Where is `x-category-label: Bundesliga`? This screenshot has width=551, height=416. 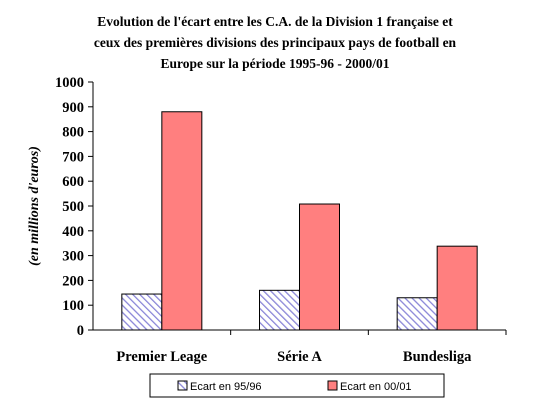 x-category-label: Bundesliga is located at coordinates (437, 357).